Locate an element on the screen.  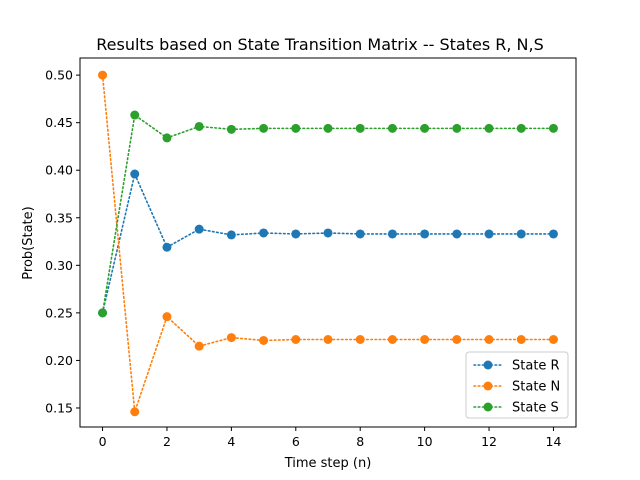
y-axis-label: Prob(State) is located at coordinates (28, 242).